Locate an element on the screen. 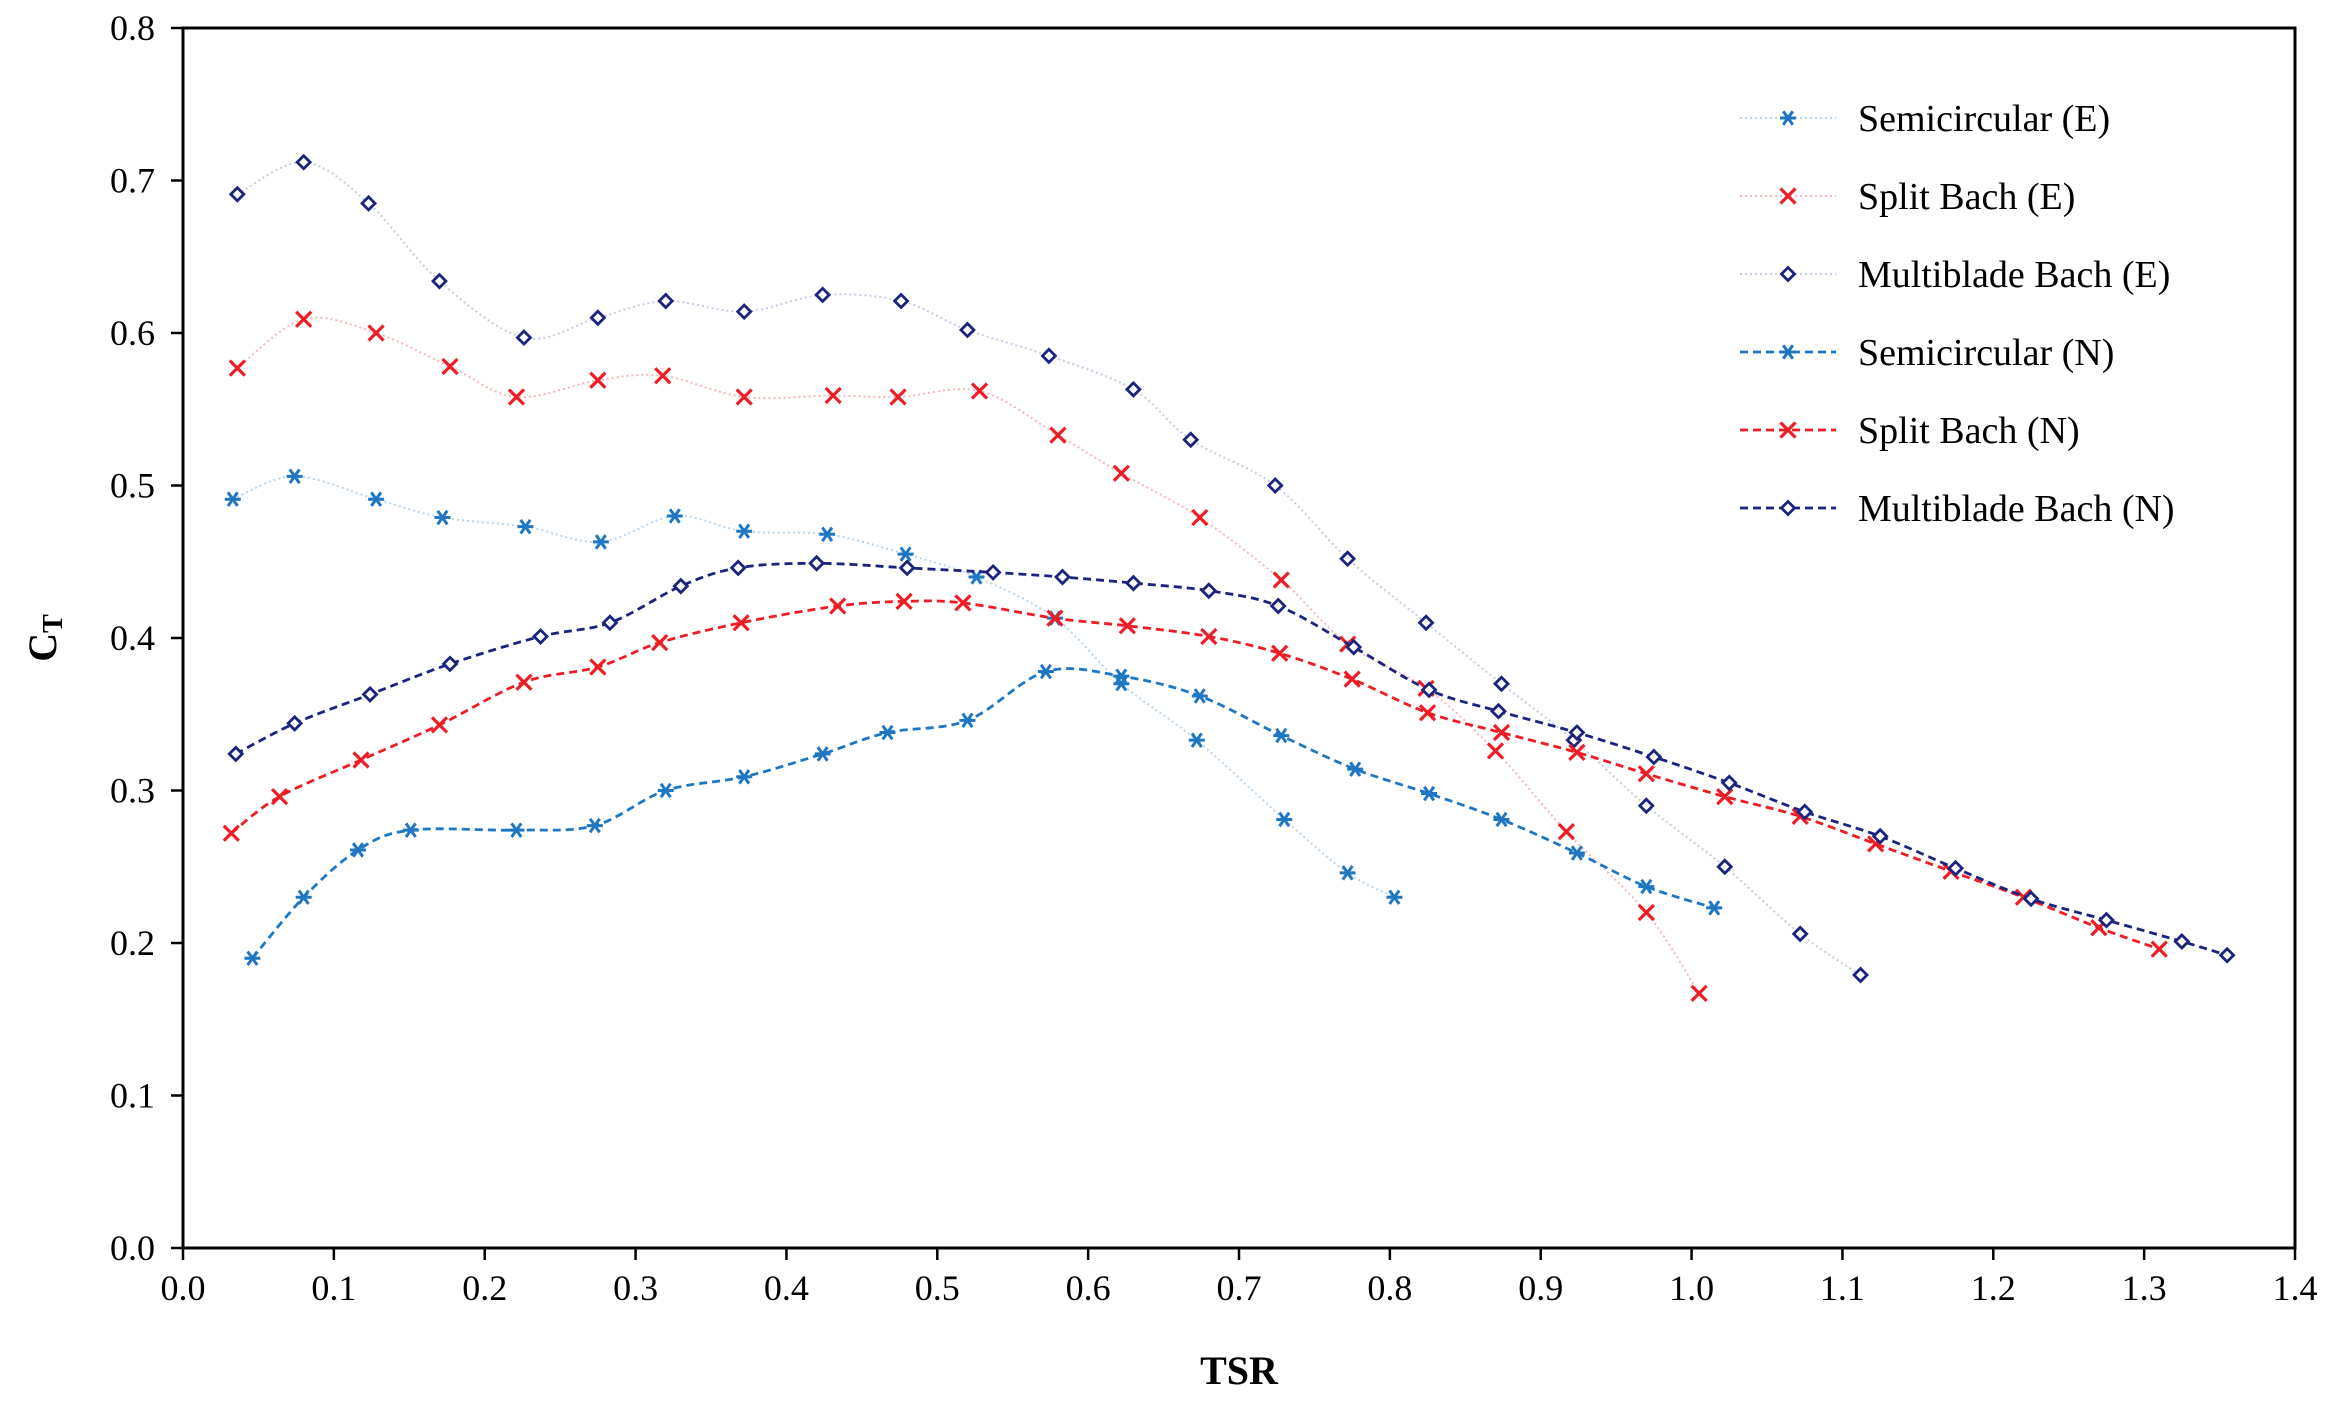  x-axis-title: TSR is located at coordinates (1239, 1370).